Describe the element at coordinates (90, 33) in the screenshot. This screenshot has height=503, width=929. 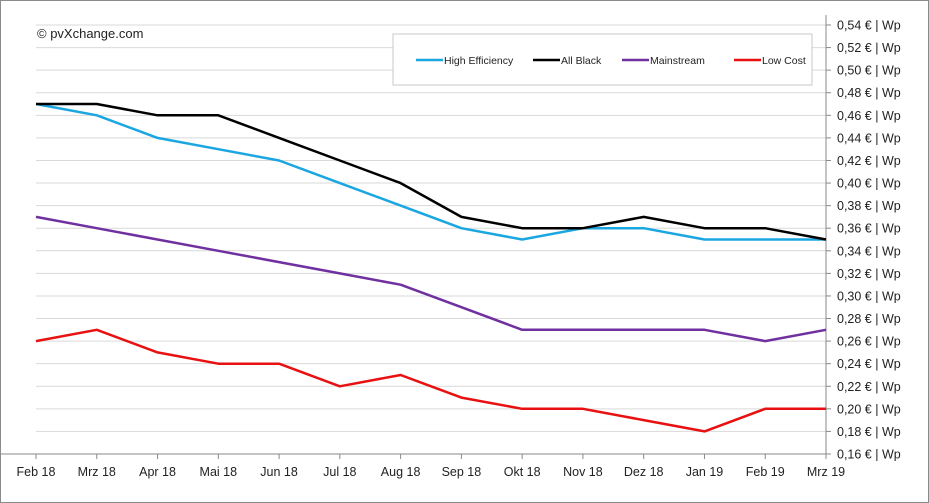
I see `watermark: © pvXchange.com` at that location.